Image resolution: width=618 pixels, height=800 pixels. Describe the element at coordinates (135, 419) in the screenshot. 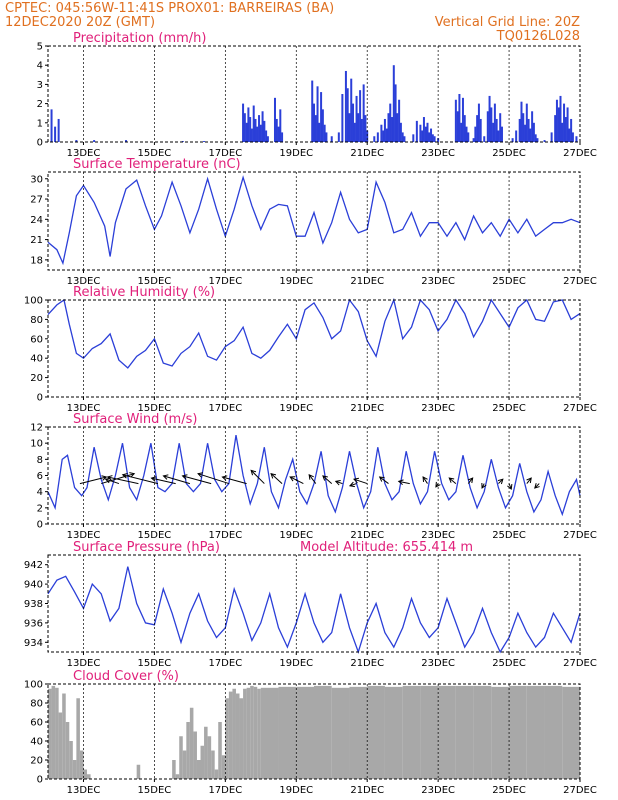

I see `wind-title: Surface Wind (m/s)` at that location.